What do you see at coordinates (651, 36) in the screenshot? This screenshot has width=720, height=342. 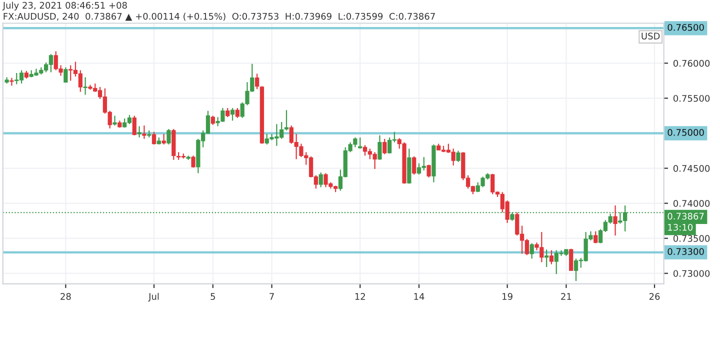 I see `annotation: USD` at bounding box center [651, 36].